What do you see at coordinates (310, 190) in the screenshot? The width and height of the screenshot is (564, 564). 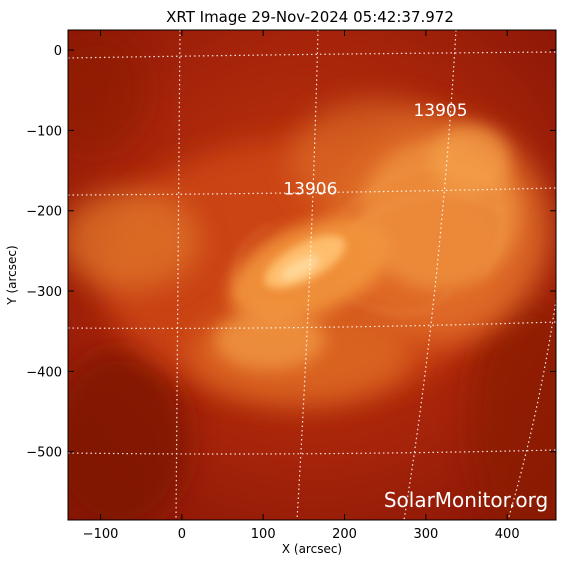 I see `active-region-label: 13906` at bounding box center [310, 190].